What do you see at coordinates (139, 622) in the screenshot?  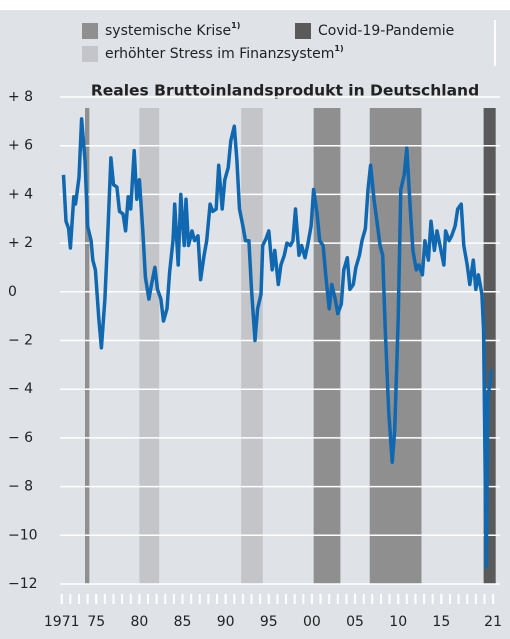 I see `x-tick-label: 80` at bounding box center [139, 622].